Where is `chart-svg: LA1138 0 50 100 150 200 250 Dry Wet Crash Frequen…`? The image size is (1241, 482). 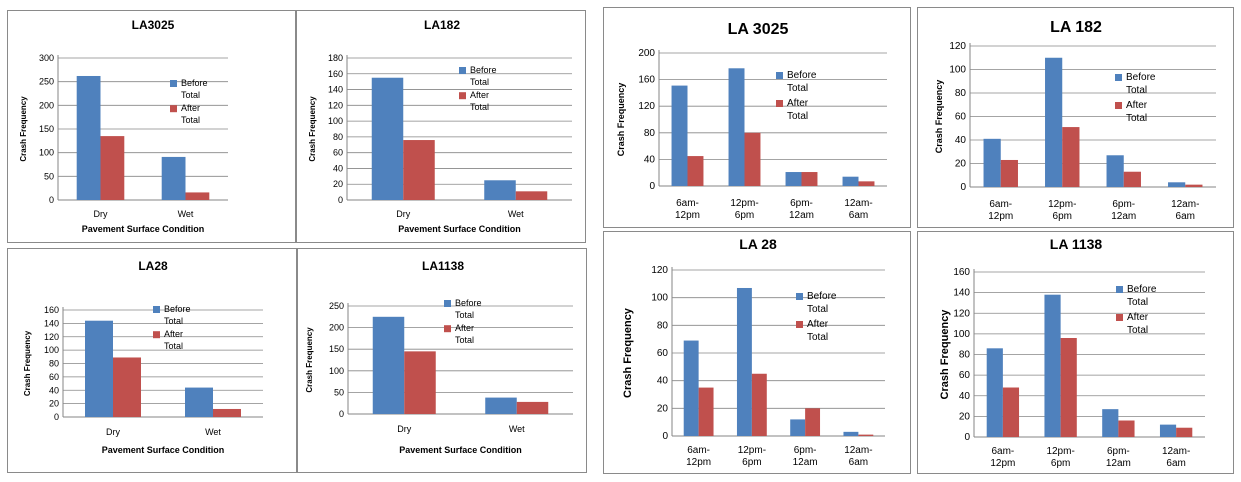
chart-svg: LA1138 0 50 100 150 200 250 Dry Wet Crash Frequen… is located at coordinates (439, 357).